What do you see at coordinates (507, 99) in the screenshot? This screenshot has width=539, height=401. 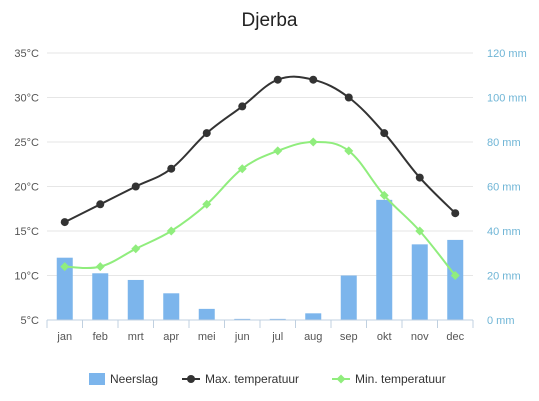 I see `right-tick-label: 100 mm` at bounding box center [507, 99].